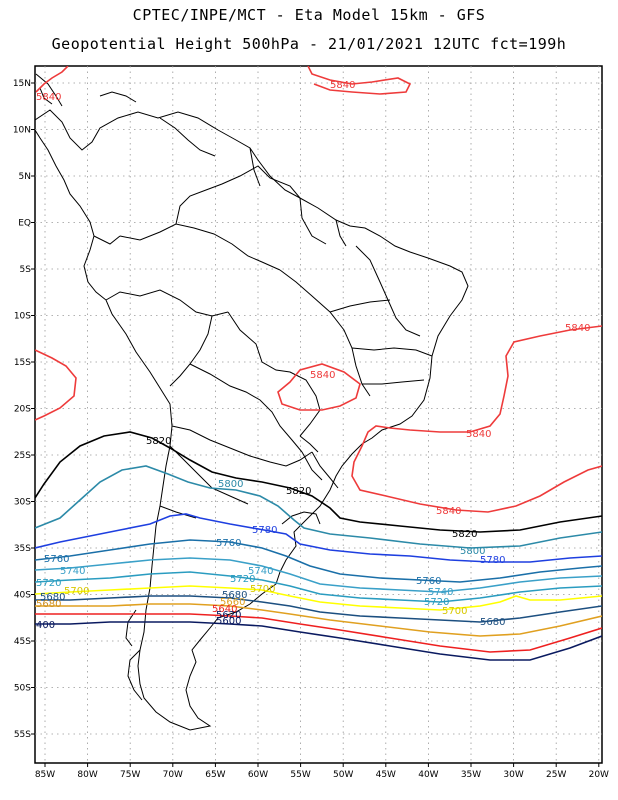 The image size is (618, 800). I want to click on latitude-label: 25S, so click(22, 456).